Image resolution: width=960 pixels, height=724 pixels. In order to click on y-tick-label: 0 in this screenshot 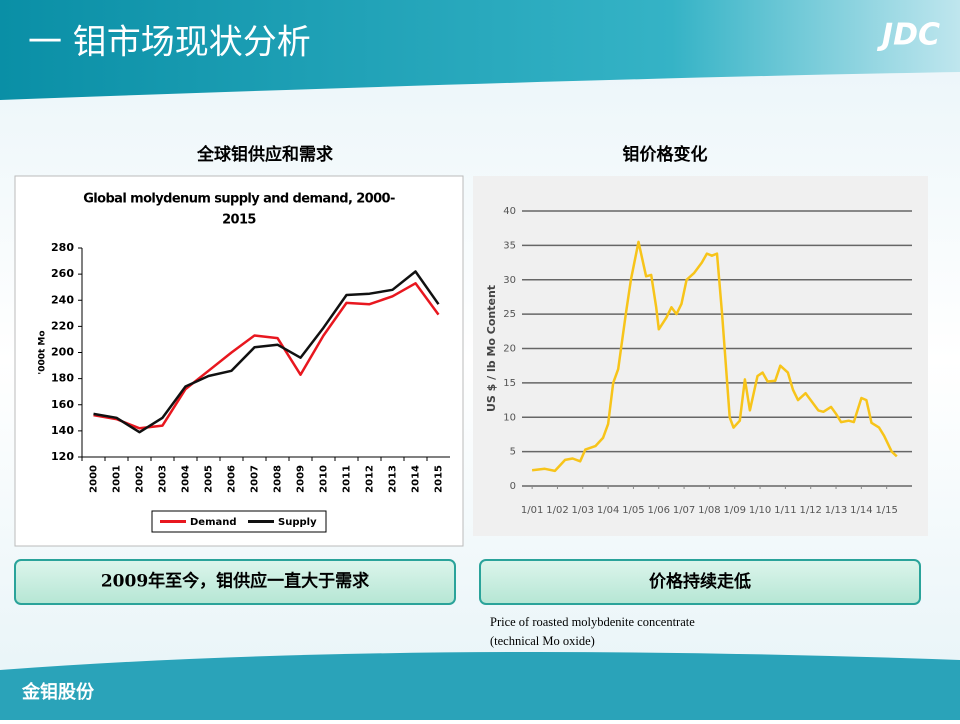, I will do `click(513, 486)`.